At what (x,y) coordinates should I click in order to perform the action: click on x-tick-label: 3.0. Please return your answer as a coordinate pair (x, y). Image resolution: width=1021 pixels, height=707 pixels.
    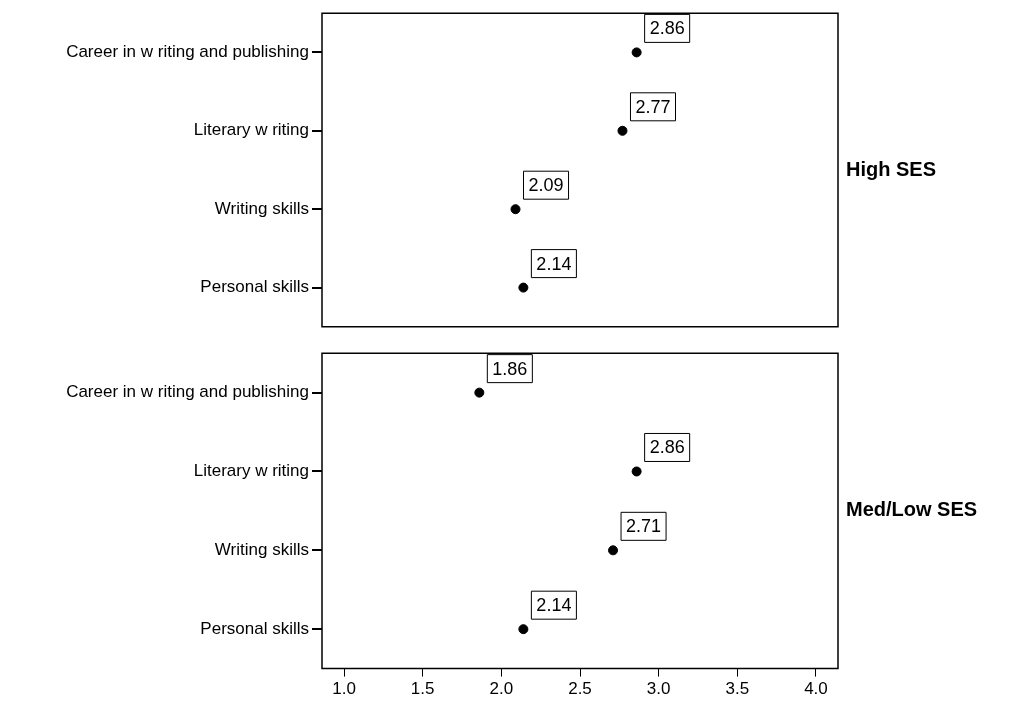
    Looking at the image, I should click on (658, 689).